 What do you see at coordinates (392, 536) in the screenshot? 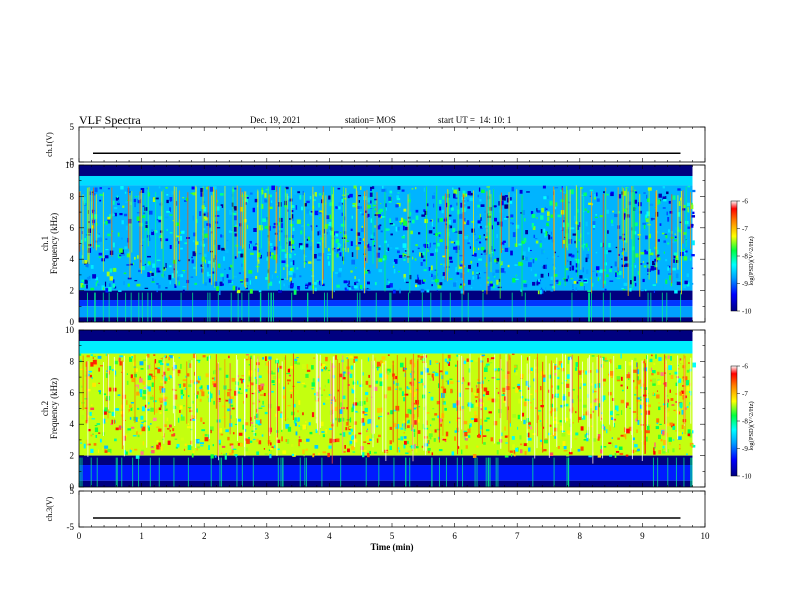
I see `x-tick-label: 5` at bounding box center [392, 536].